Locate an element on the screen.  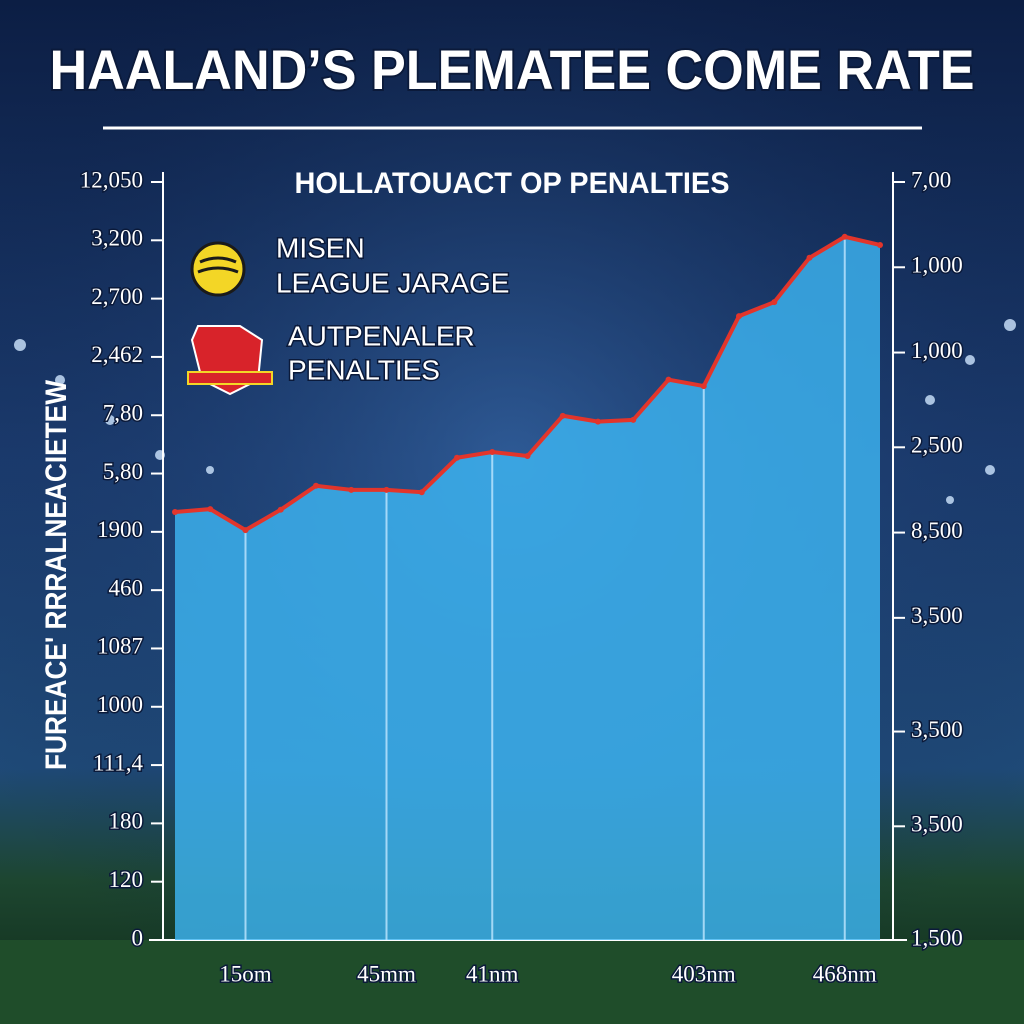
legend-label: LEAGUE JARAGE is located at coordinates (392, 282).